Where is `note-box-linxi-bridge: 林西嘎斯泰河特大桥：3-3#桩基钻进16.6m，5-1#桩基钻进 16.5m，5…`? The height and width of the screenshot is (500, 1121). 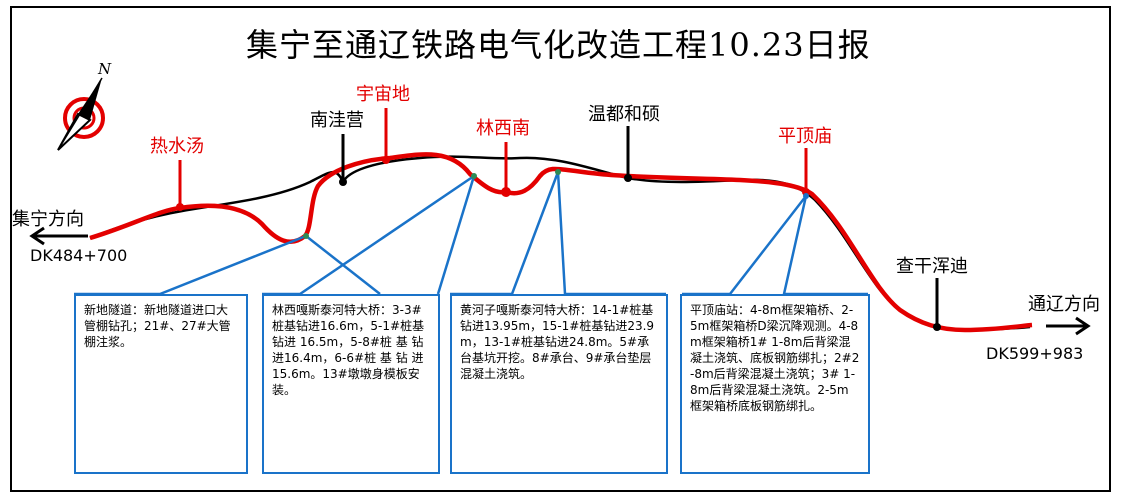
note-box-linxi-bridge: 林西嘎斯泰河特大桥：3-3#桩基钻进16.6m，5-1#桩基钻进 16.5m，5… is located at coordinates (351, 384).